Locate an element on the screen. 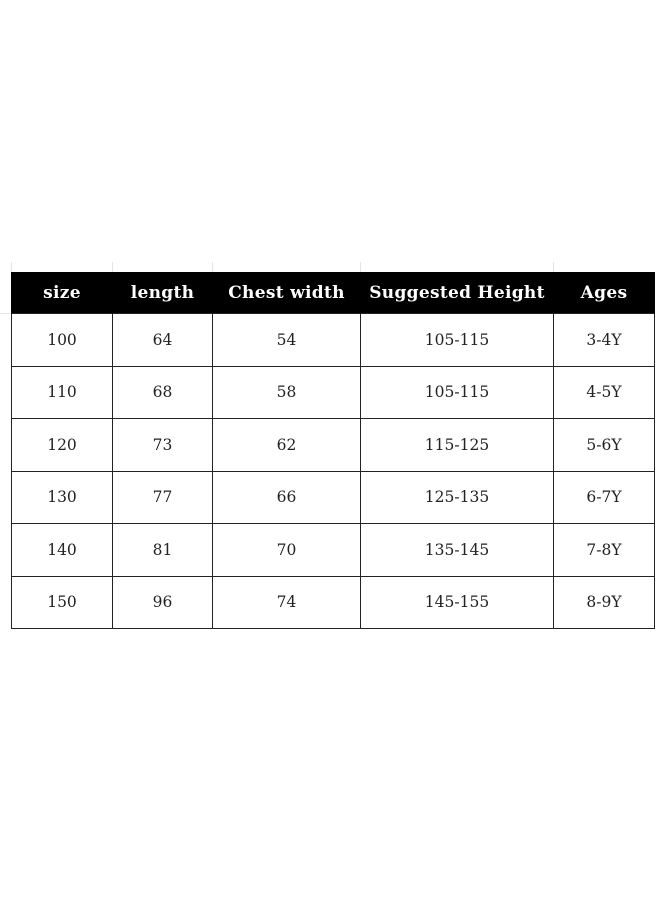 The width and height of the screenshot is (660, 900). header-length: length is located at coordinates (162, 293).